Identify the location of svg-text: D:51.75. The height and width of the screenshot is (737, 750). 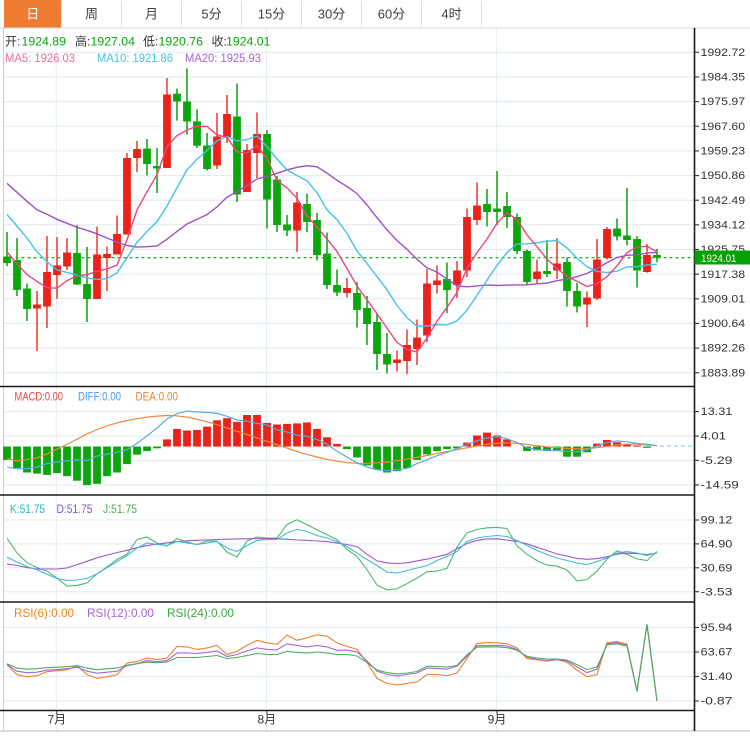
(75, 509).